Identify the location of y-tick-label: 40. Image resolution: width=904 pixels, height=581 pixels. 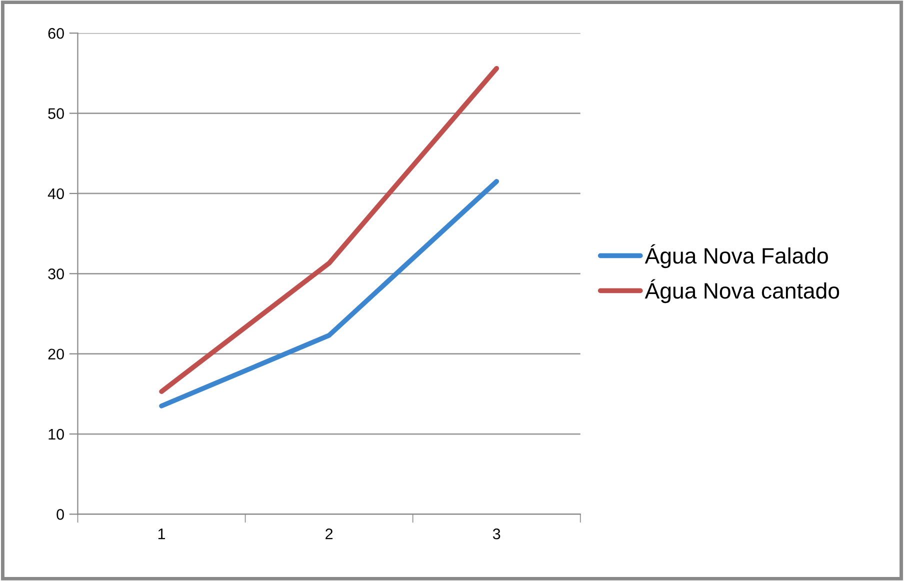
(56, 194).